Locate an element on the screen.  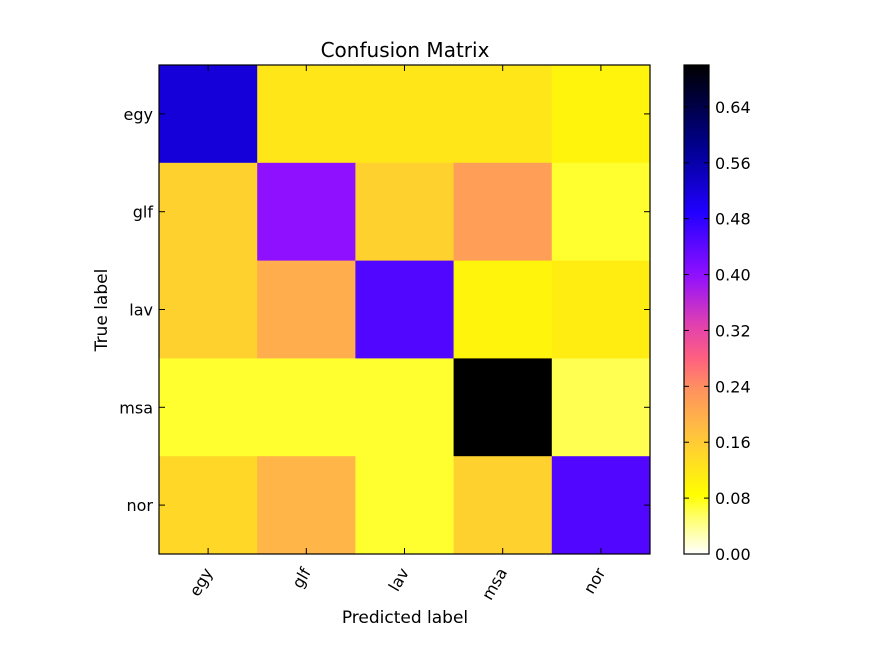
colorbar-tick-label: 0.00 is located at coordinates (733, 554).